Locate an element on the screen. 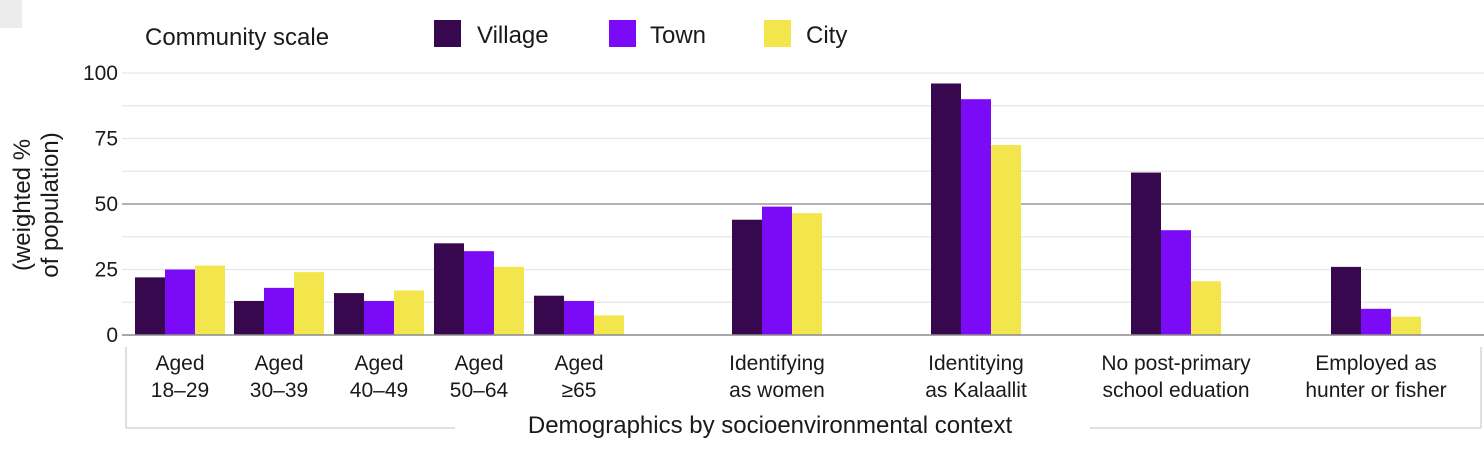 This screenshot has width=1484, height=449. category-label: Employed as is located at coordinates (1375, 363).